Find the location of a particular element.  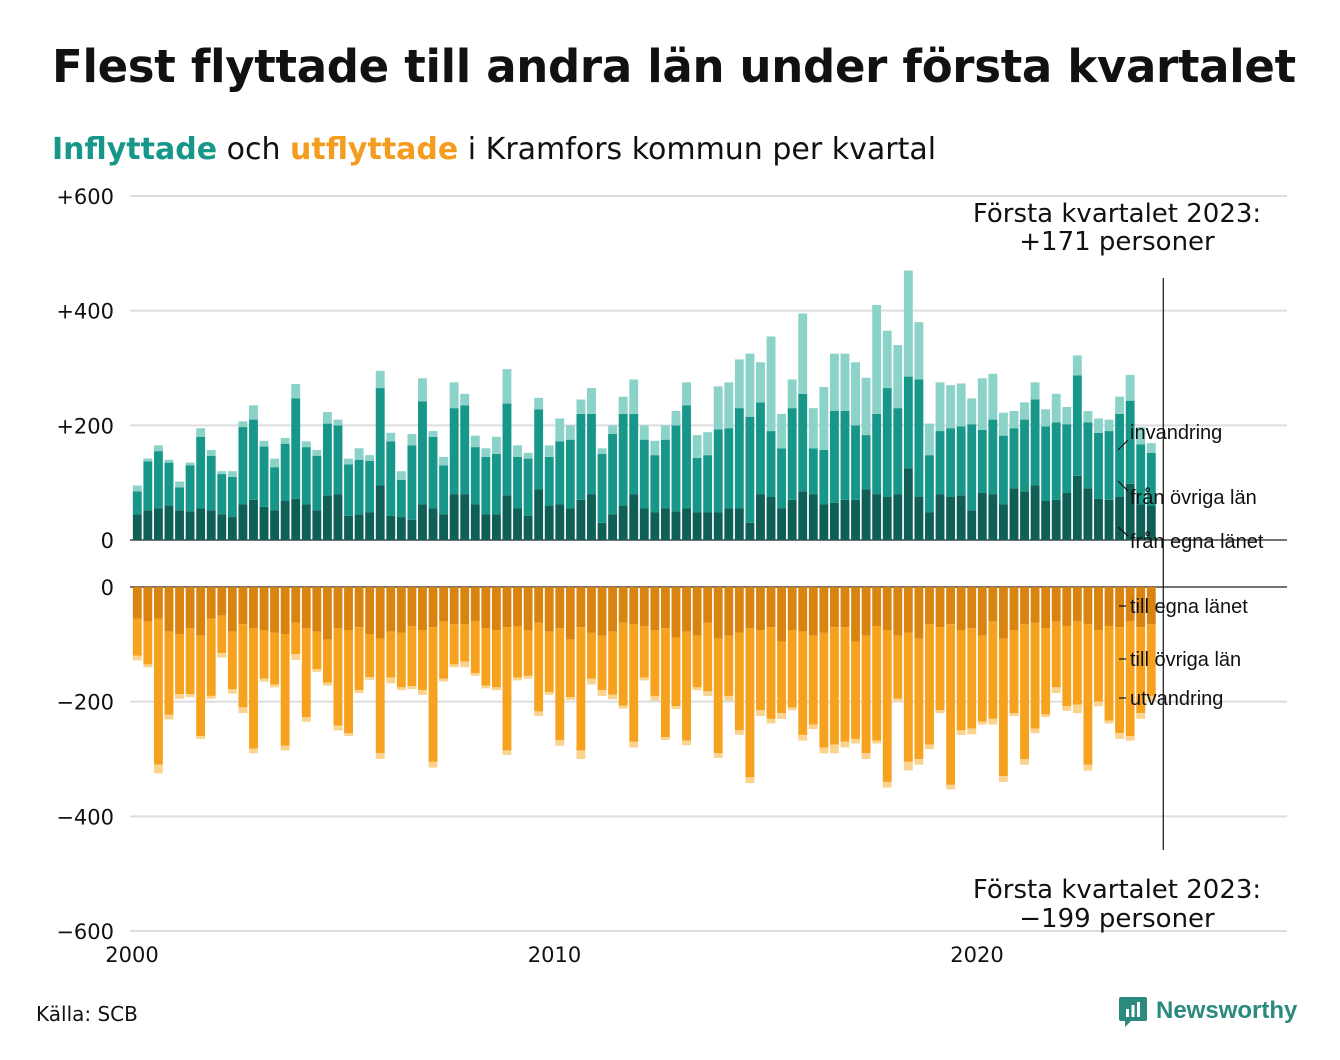

subtitle-rest: i Kramfors kommun per kvartal is located at coordinates (697, 149).